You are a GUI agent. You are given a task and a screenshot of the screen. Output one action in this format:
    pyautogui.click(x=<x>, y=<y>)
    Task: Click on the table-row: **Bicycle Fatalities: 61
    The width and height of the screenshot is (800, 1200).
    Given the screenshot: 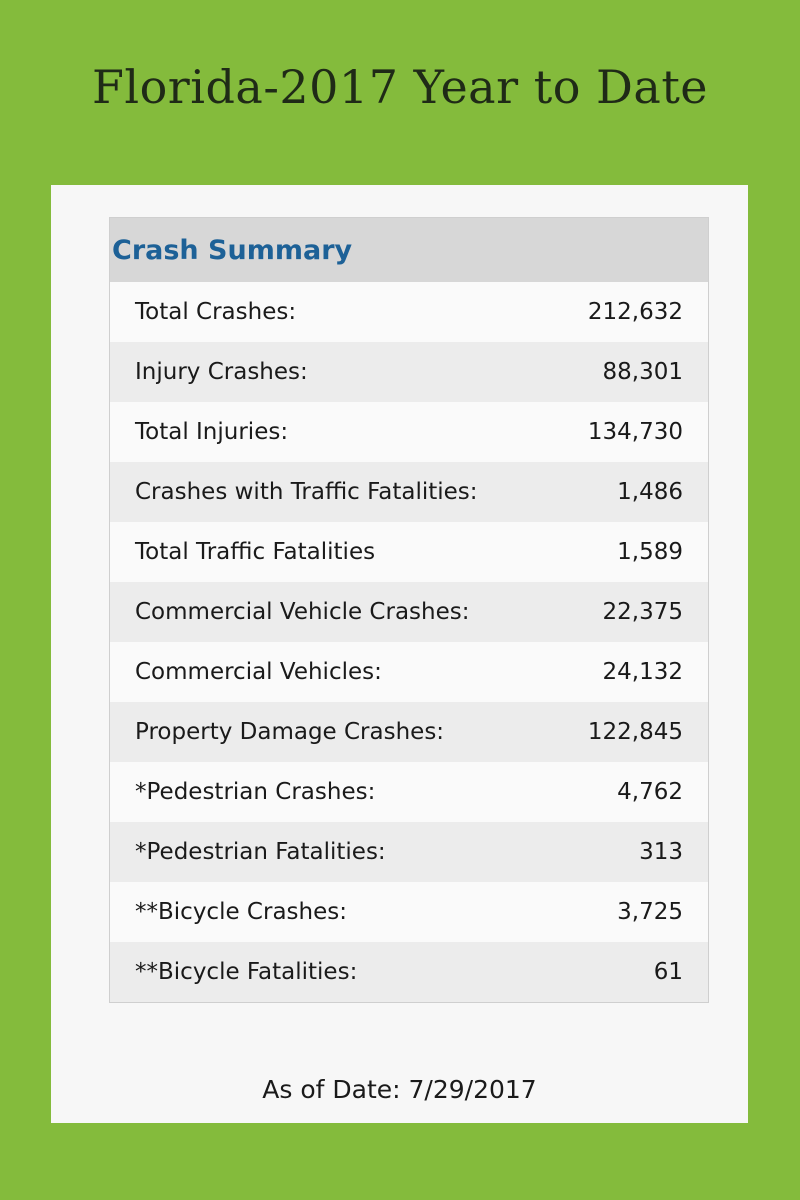 What is the action you would take?
    pyautogui.click(x=409, y=972)
    